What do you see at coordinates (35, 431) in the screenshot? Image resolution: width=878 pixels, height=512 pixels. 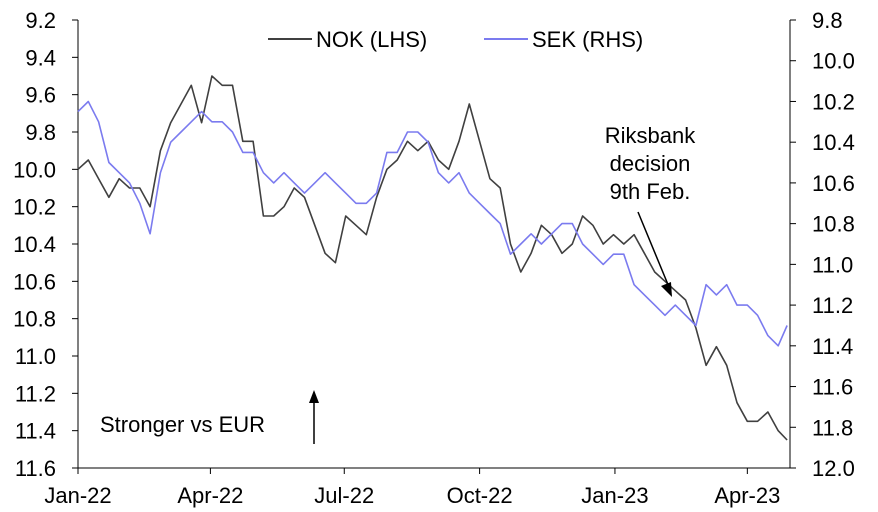 I see `left-tick-label: 11.4` at bounding box center [35, 431].